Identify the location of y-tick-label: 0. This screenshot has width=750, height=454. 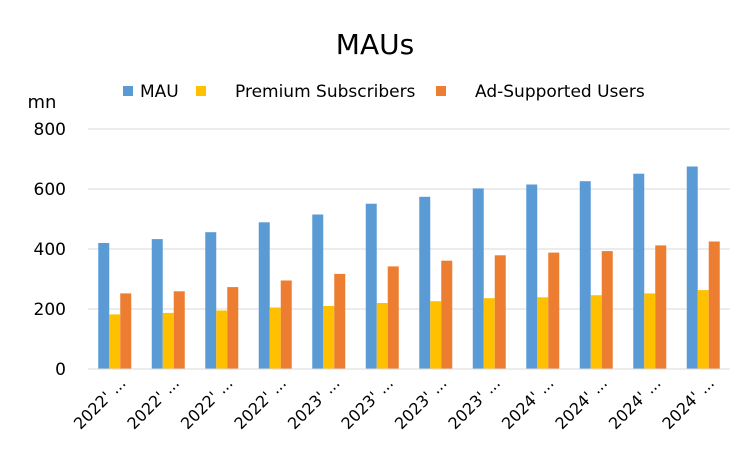
(60, 370).